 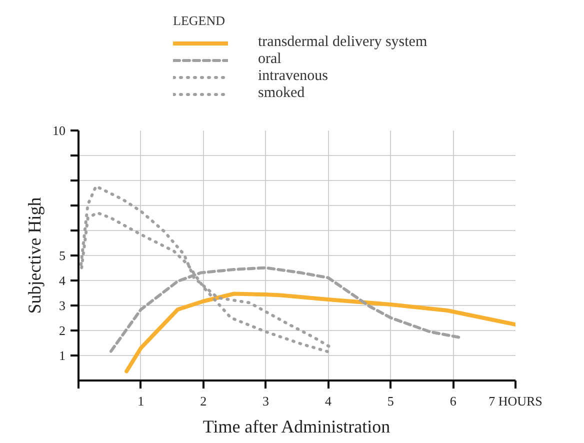 I want to click on y-axis-title: Subjective High, so click(x=34, y=255).